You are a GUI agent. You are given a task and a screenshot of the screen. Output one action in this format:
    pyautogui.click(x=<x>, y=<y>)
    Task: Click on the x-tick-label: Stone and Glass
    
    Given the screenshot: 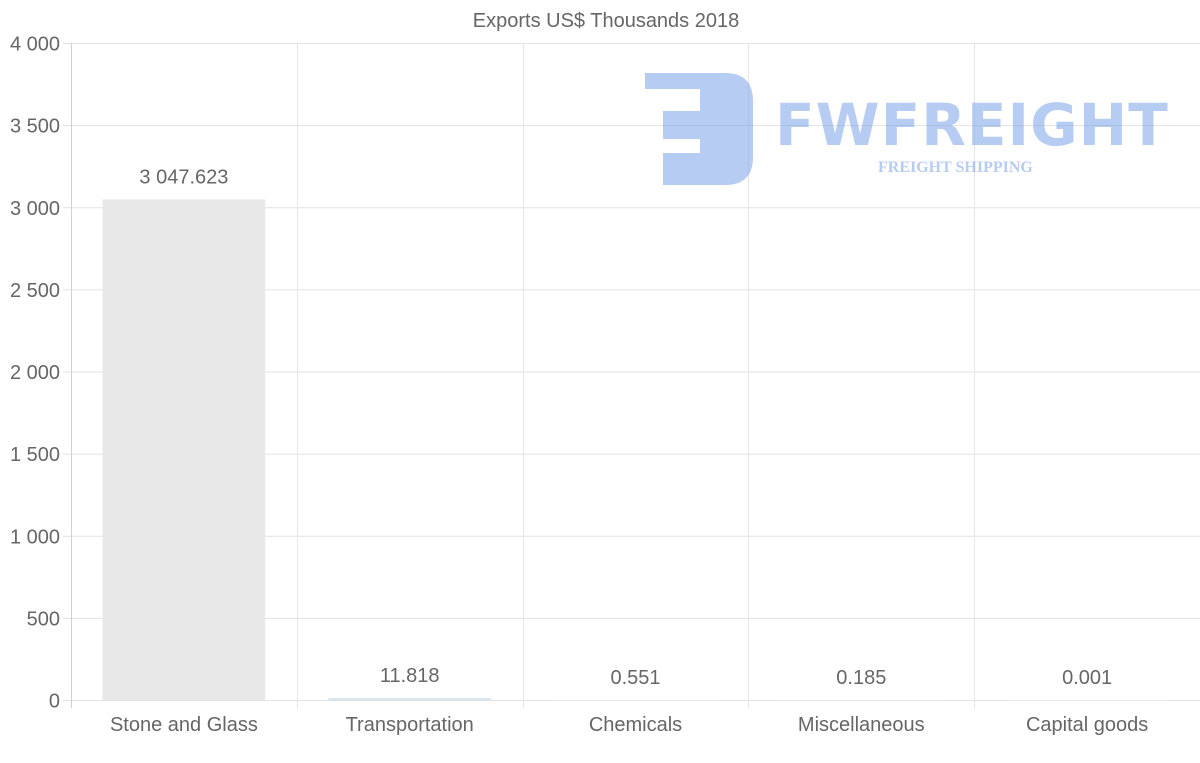 What is the action you would take?
    pyautogui.click(x=184, y=725)
    